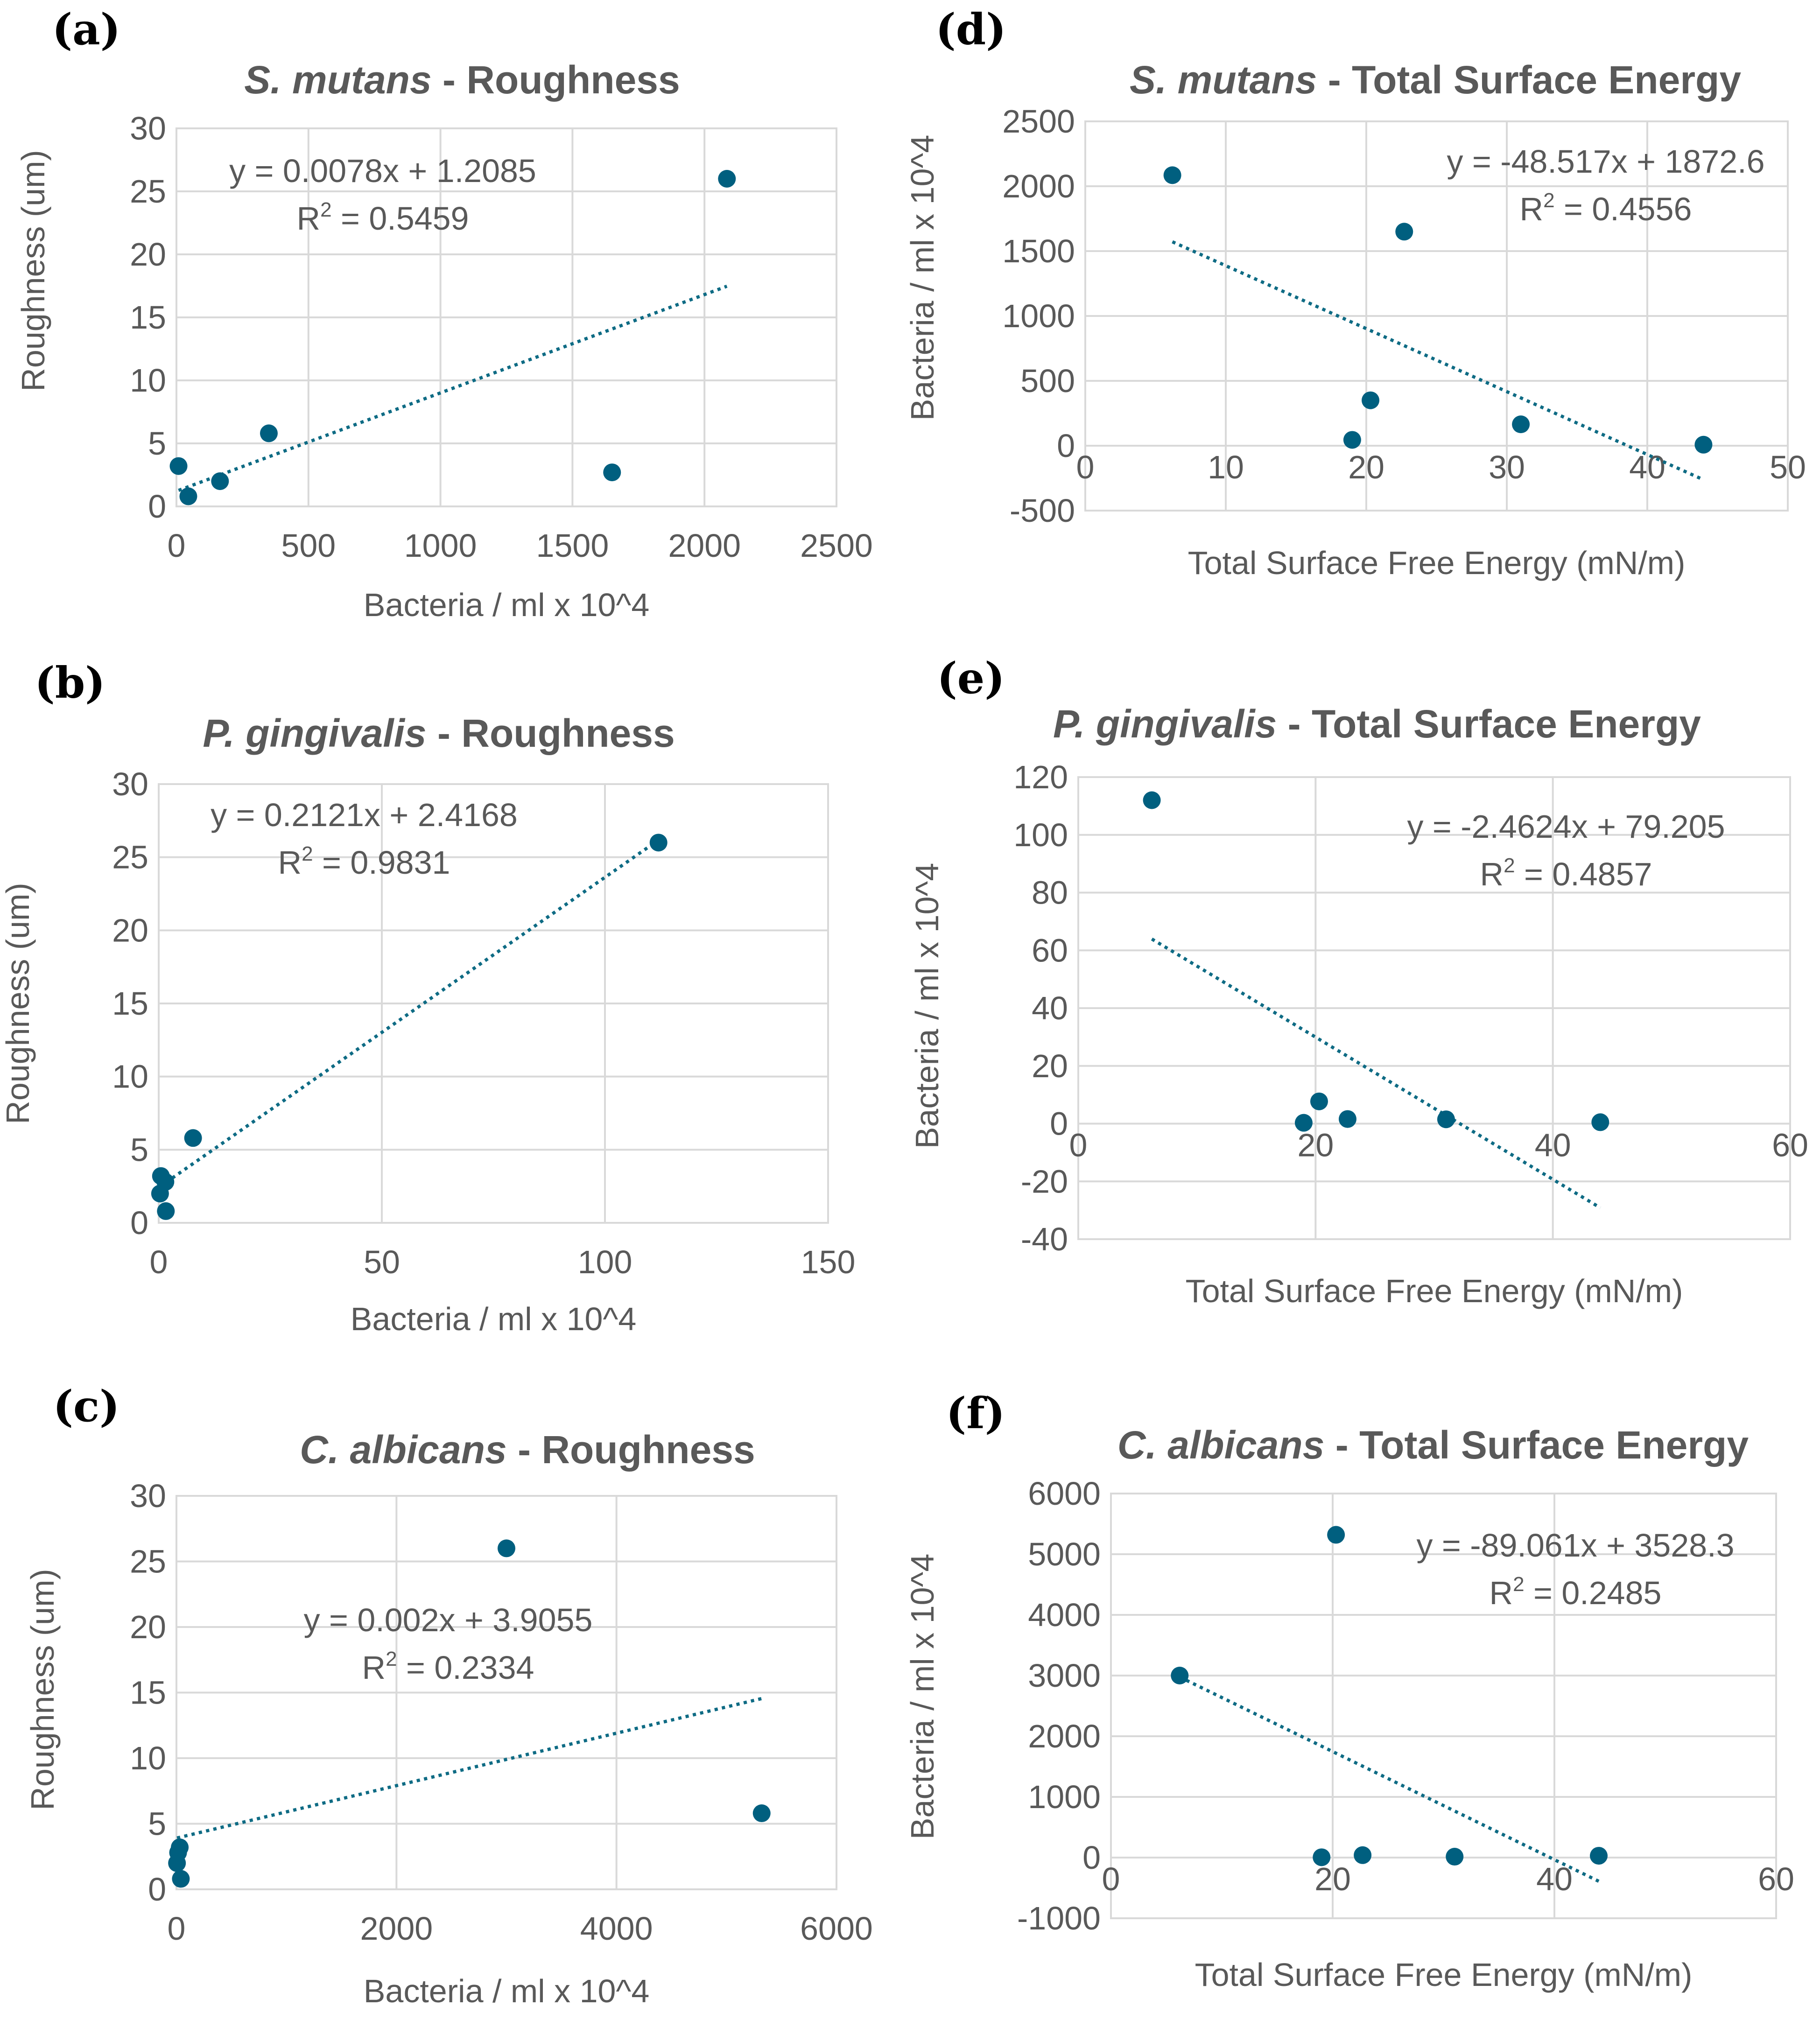  What do you see at coordinates (975, 1413) in the screenshot?
I see `panel-label: (f)` at bounding box center [975, 1413].